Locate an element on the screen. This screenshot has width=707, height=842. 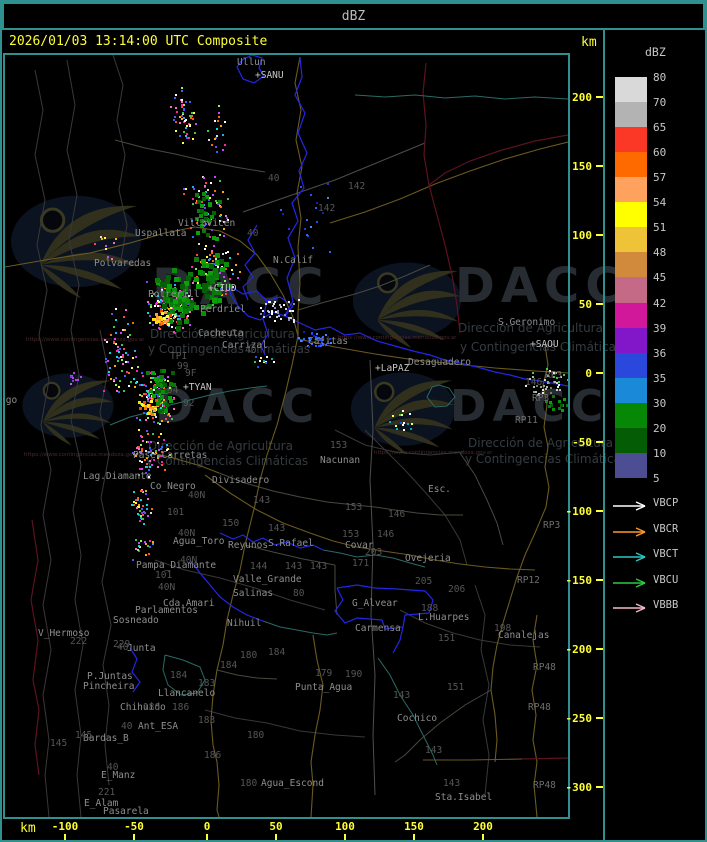
place-label: Valle_Grande is located at coordinates (267, 579).